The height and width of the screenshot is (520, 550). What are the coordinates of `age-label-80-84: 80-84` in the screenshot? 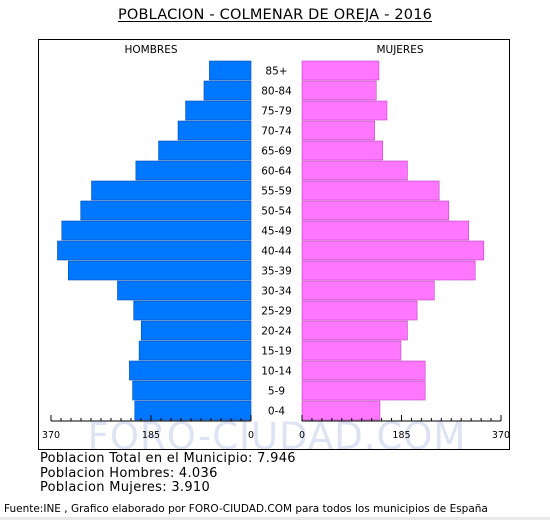 It's located at (276, 92).